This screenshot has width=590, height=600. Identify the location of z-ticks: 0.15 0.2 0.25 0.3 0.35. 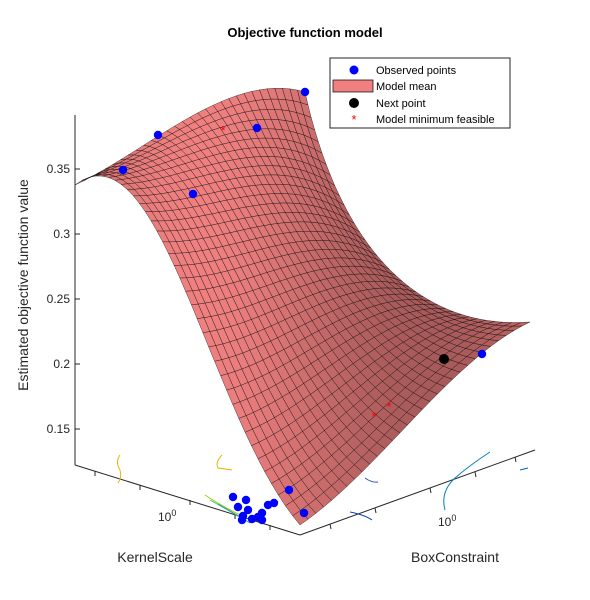
(63, 299).